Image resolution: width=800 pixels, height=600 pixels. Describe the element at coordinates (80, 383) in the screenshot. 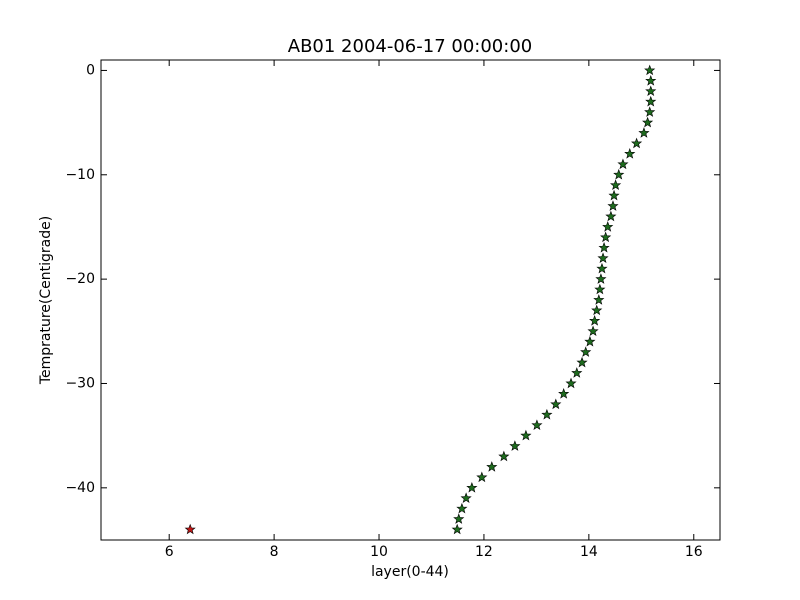

I see `y-tick-label: −30` at that location.